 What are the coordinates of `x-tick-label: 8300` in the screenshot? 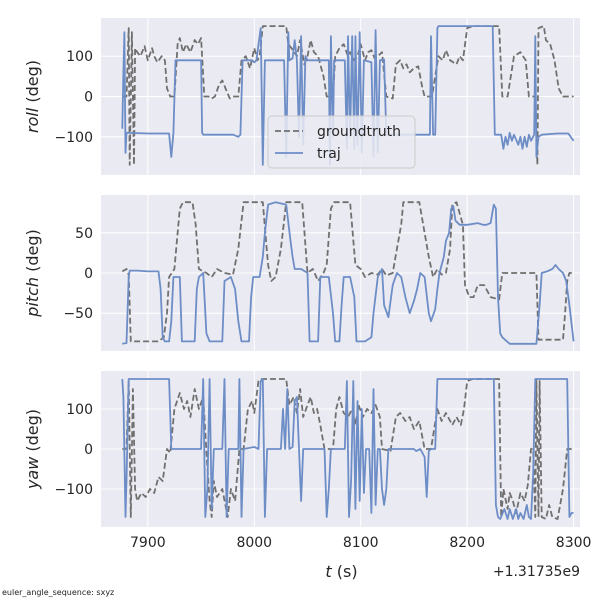 It's located at (574, 543).